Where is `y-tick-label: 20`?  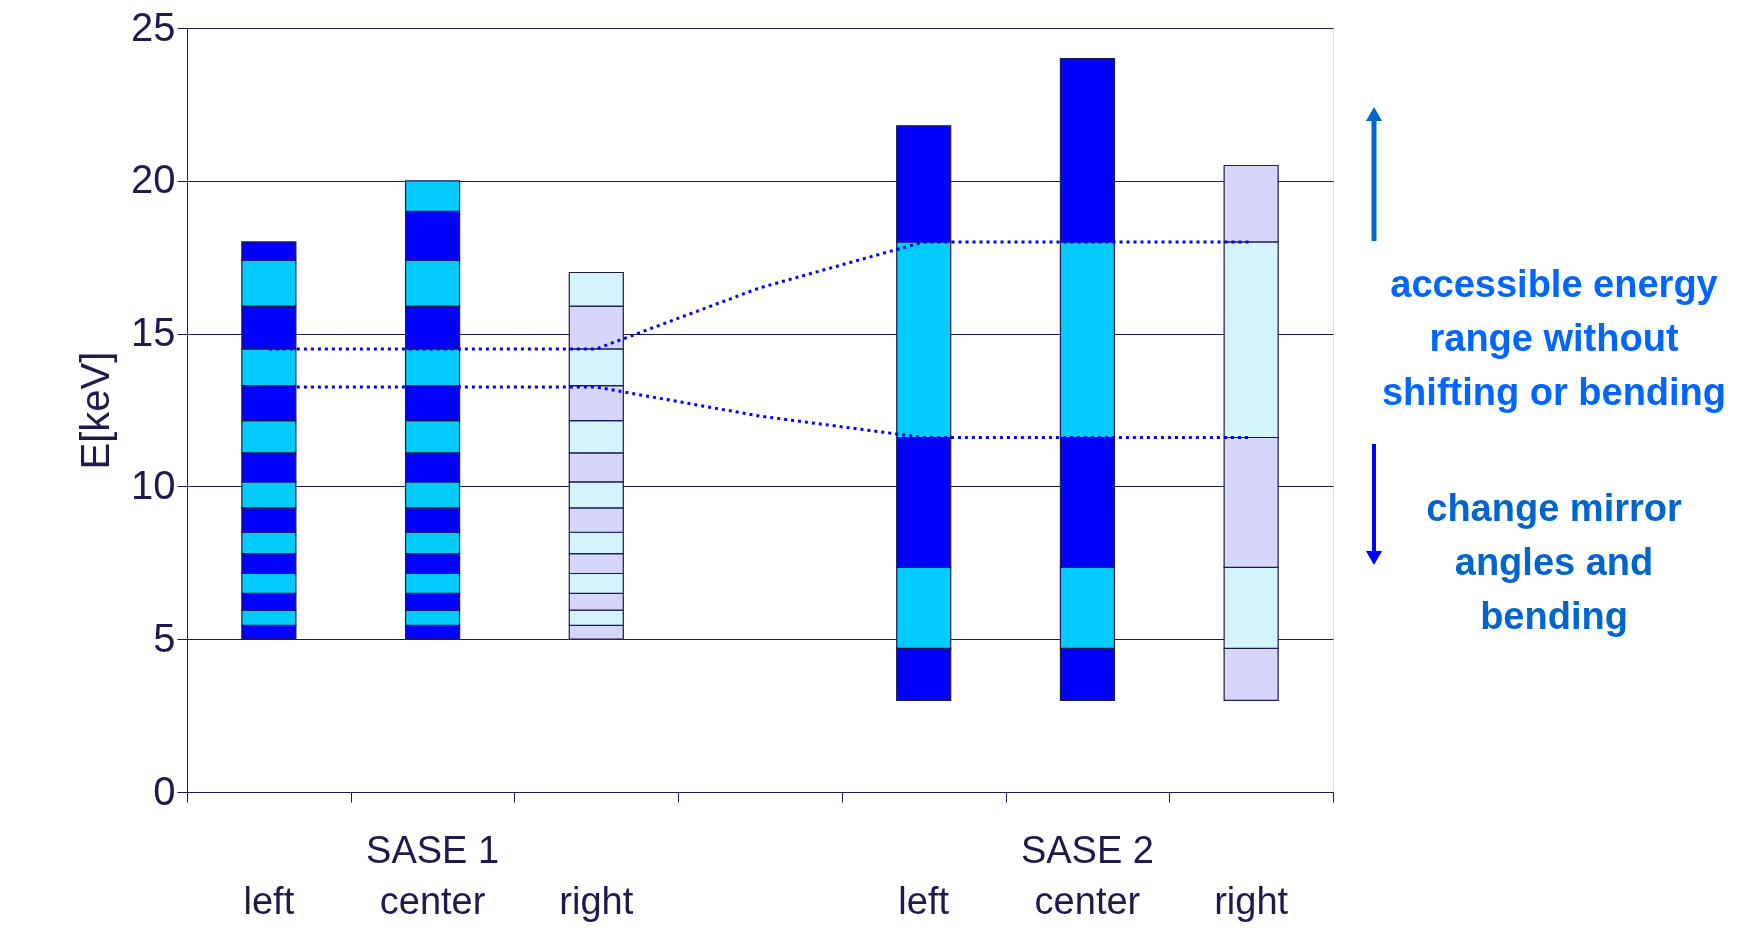
y-tick-label: 20 is located at coordinates (153, 179).